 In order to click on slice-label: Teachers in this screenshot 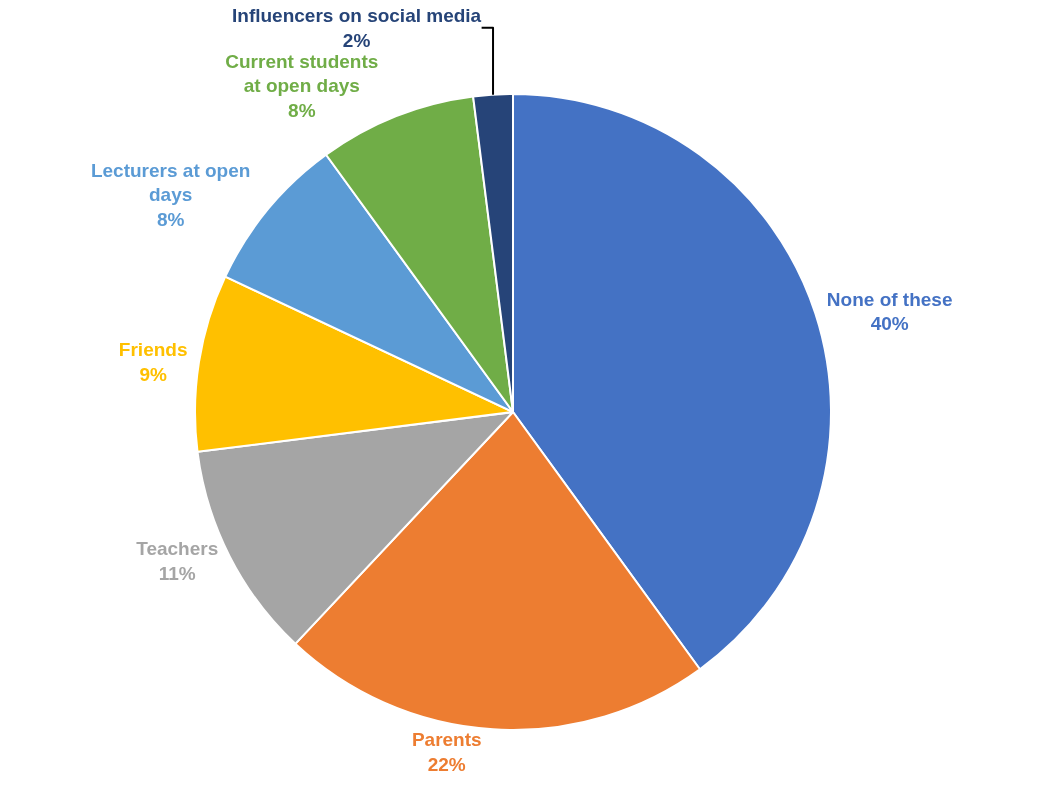, I will do `click(177, 549)`.